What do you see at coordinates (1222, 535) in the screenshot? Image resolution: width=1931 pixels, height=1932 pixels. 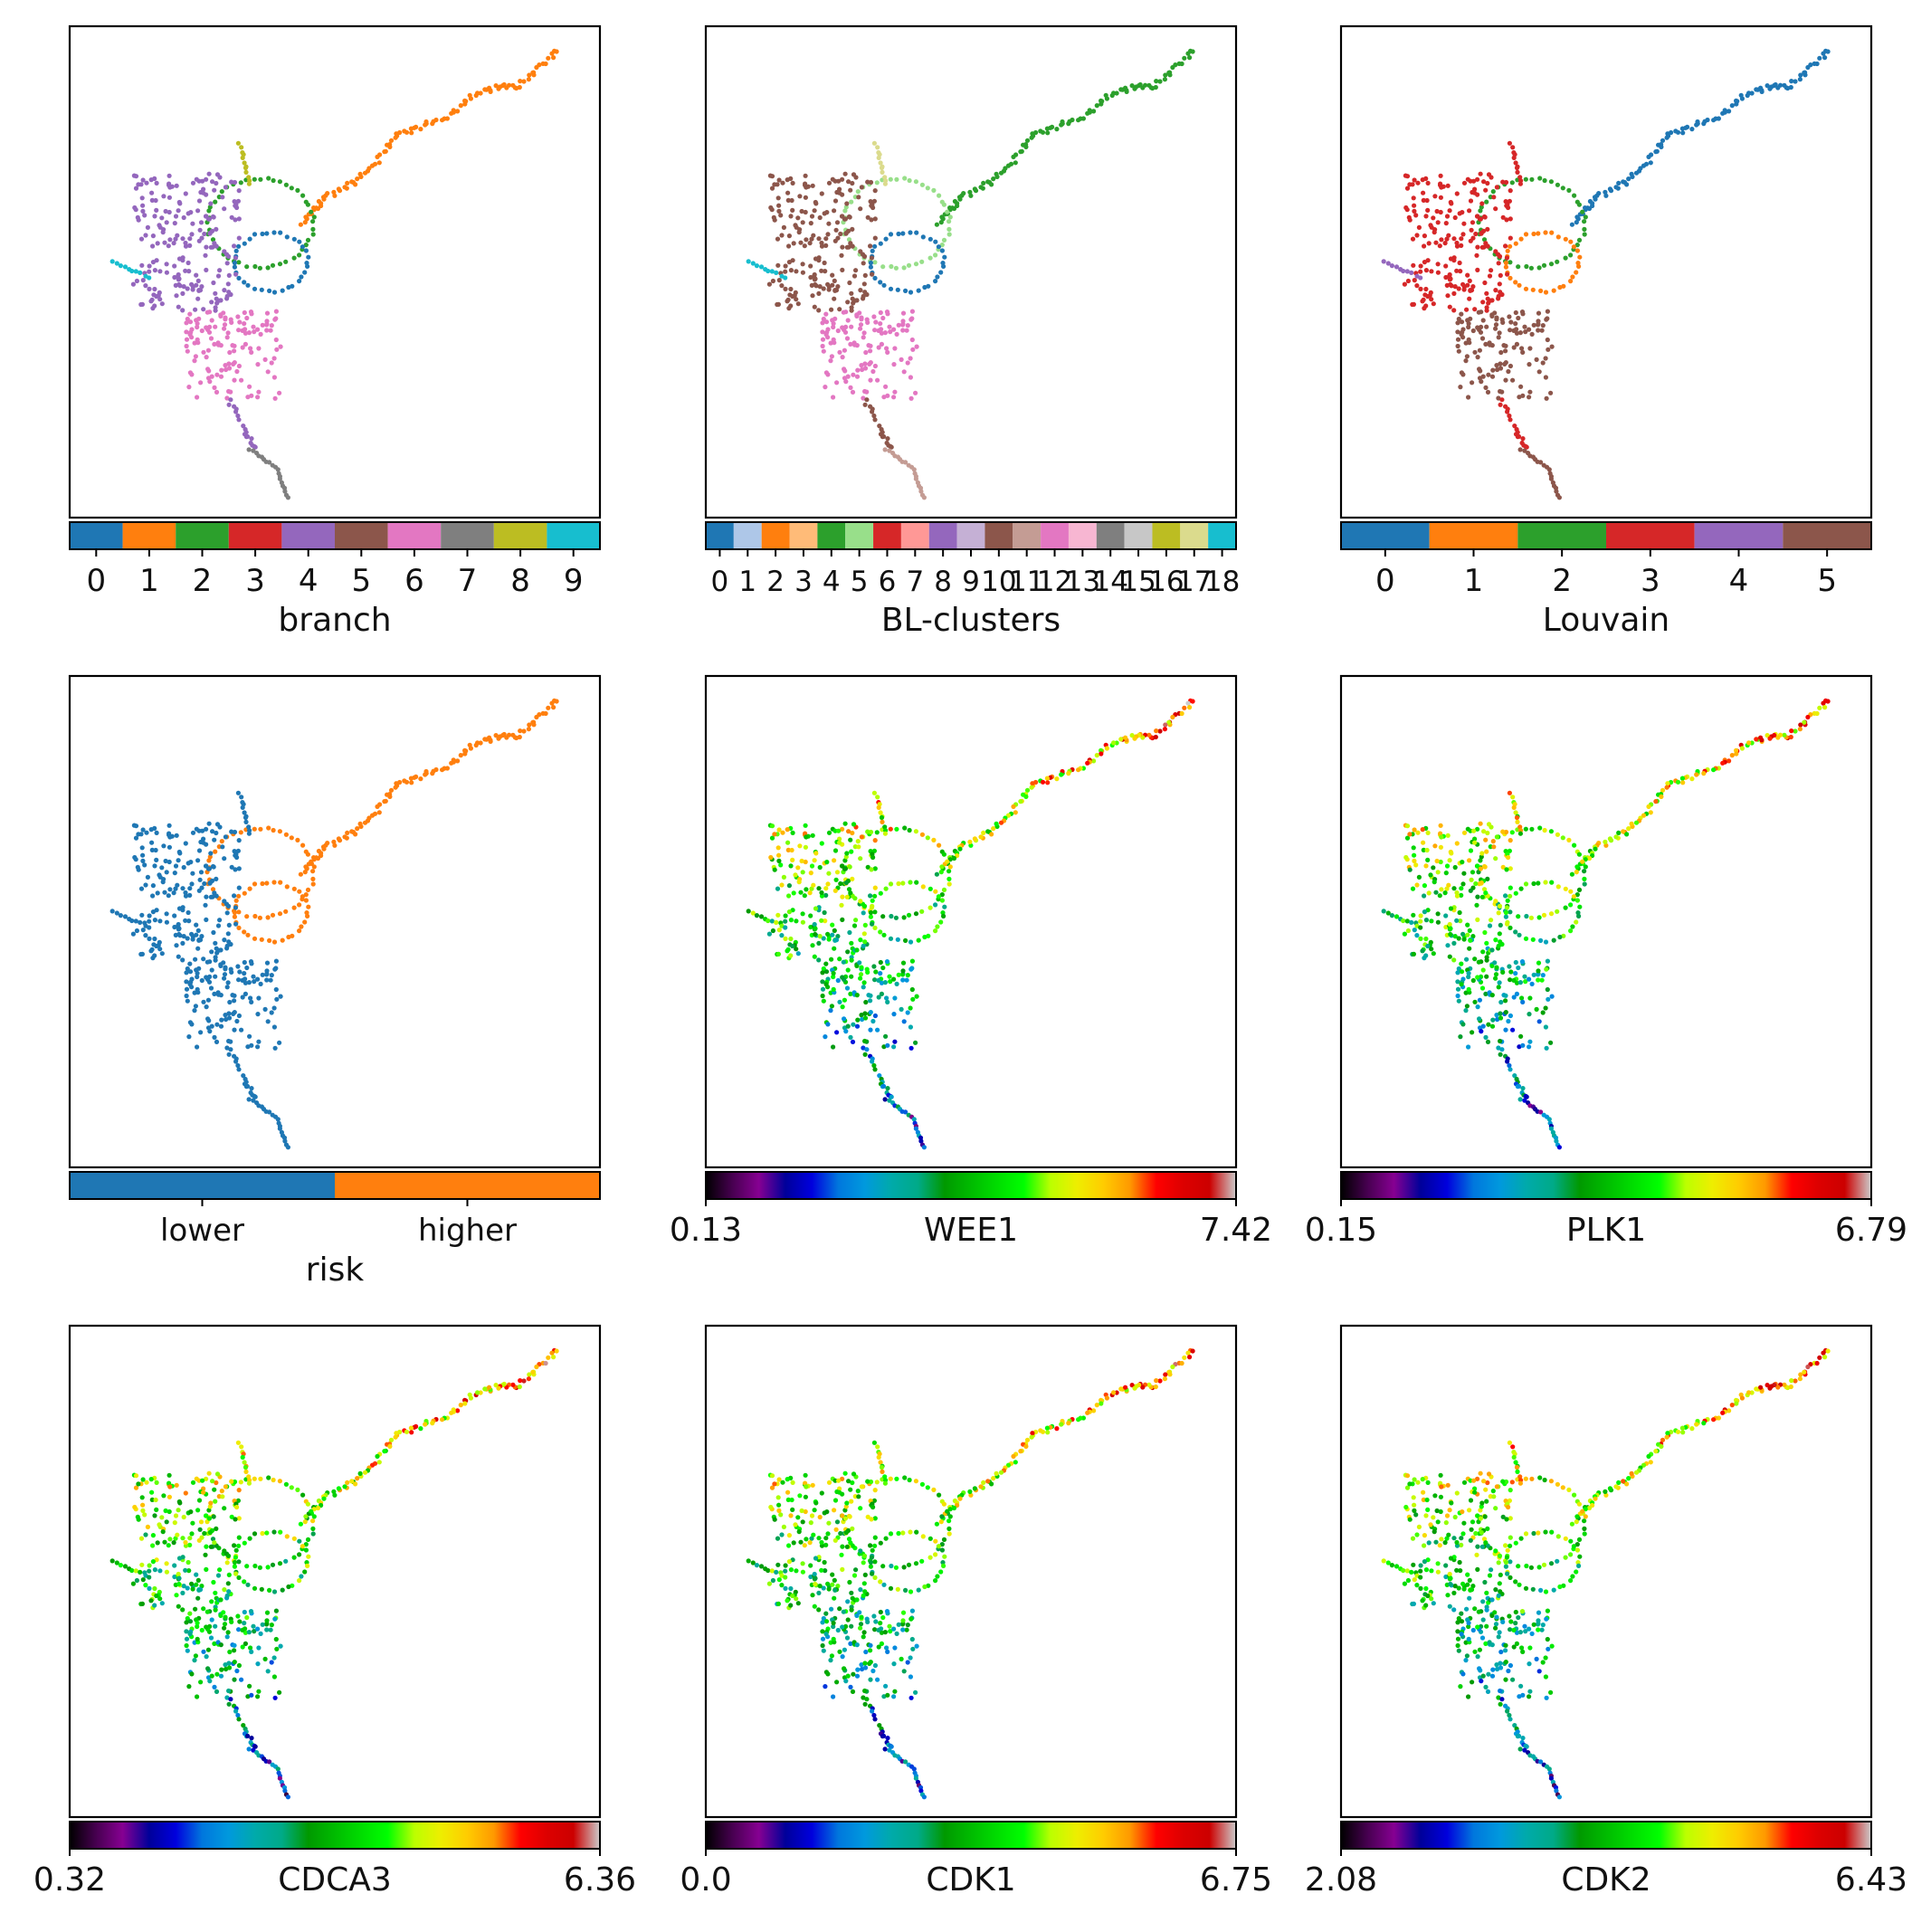 I see `colorbar-swatch` at bounding box center [1222, 535].